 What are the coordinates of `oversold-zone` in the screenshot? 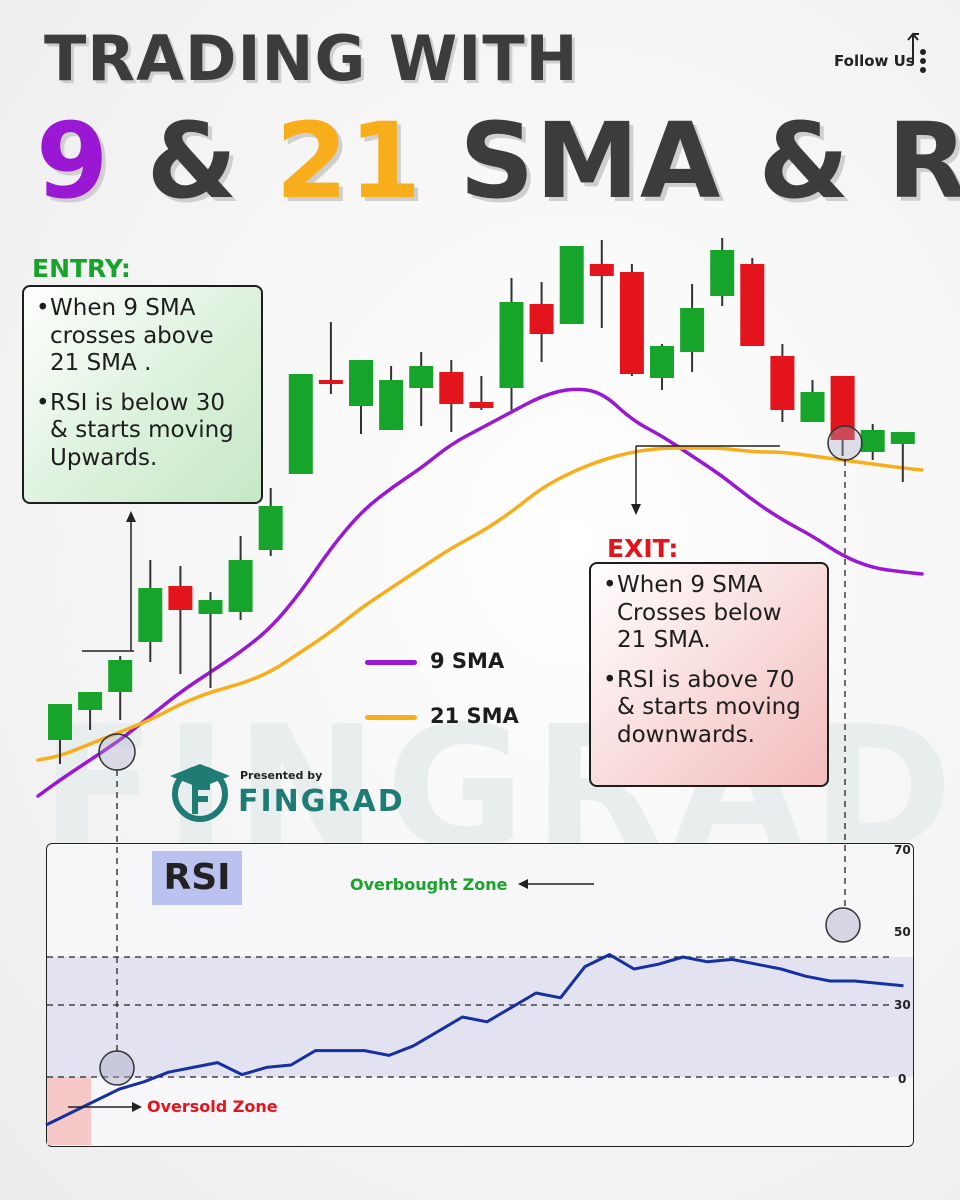 It's located at (69, 1111).